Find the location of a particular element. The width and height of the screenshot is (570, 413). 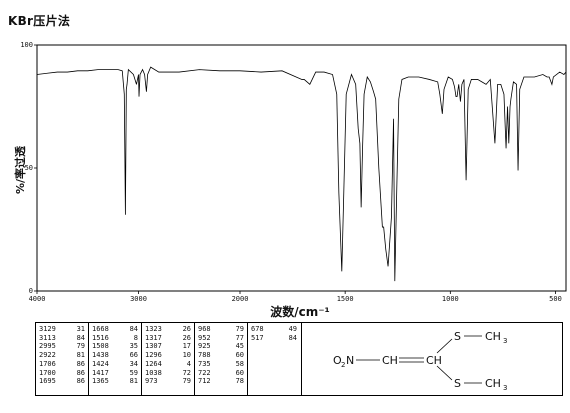

x-tick-label: 2000 is located at coordinates (240, 299).